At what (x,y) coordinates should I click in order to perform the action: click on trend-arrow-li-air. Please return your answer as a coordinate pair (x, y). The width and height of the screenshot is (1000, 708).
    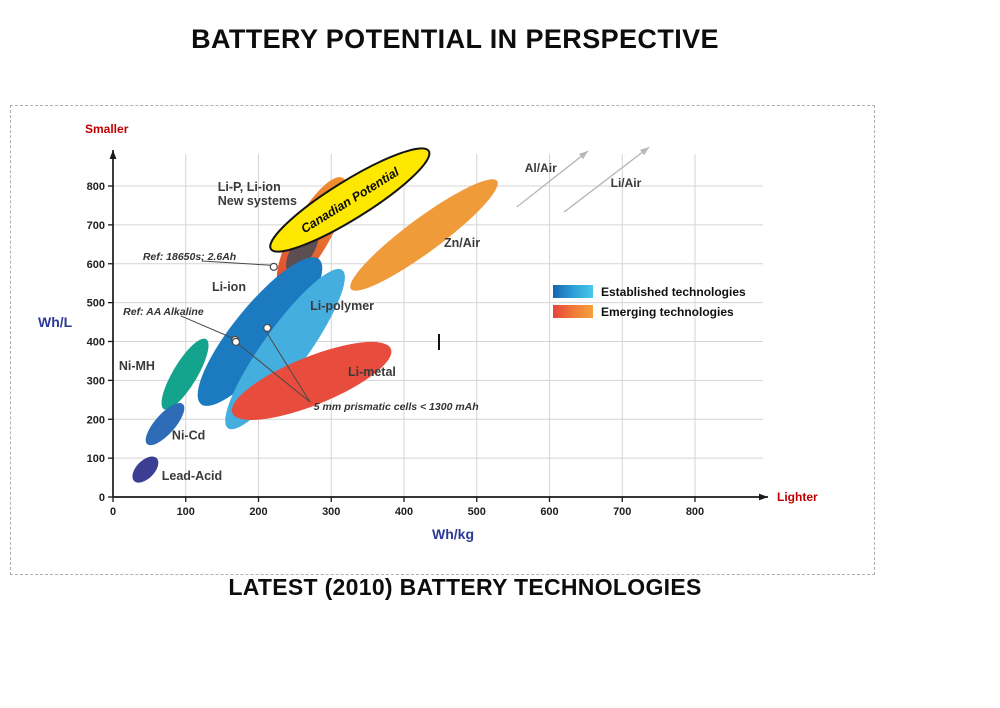
    Looking at the image, I should click on (606, 179).